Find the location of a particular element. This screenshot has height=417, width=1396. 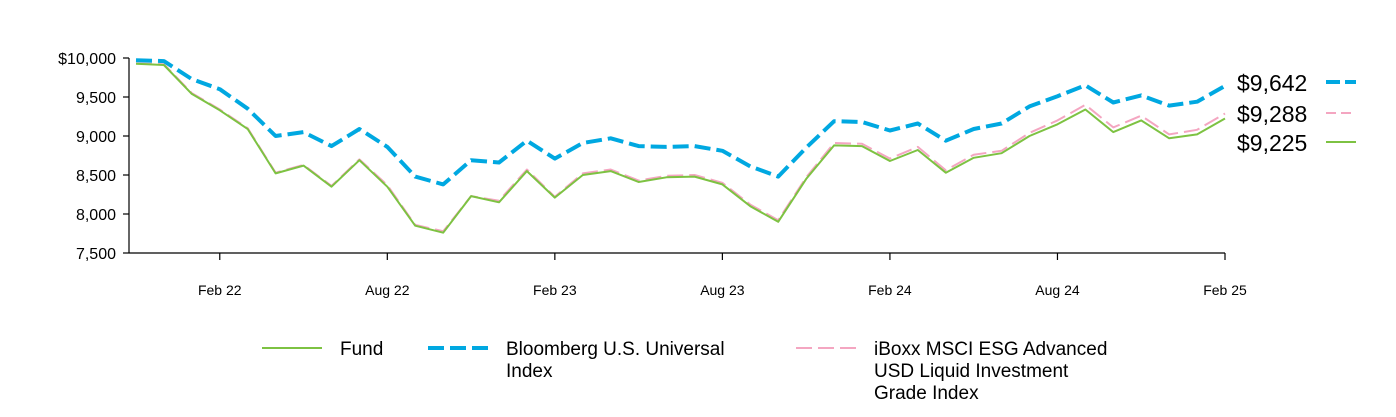

y-tick-label: $10,000 is located at coordinates (87, 59).